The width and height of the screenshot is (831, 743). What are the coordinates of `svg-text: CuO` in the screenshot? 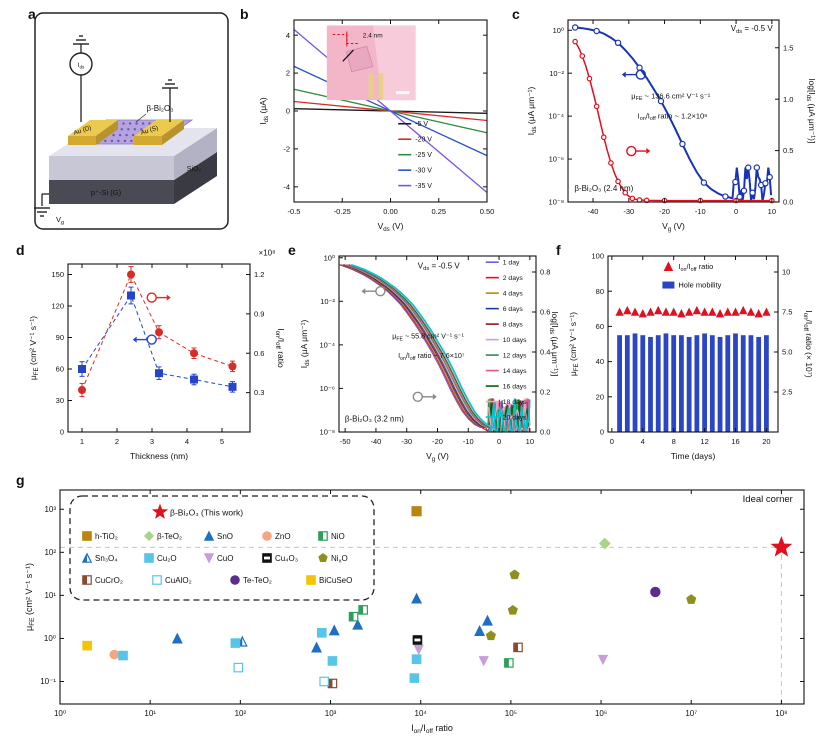 It's located at (225, 558).